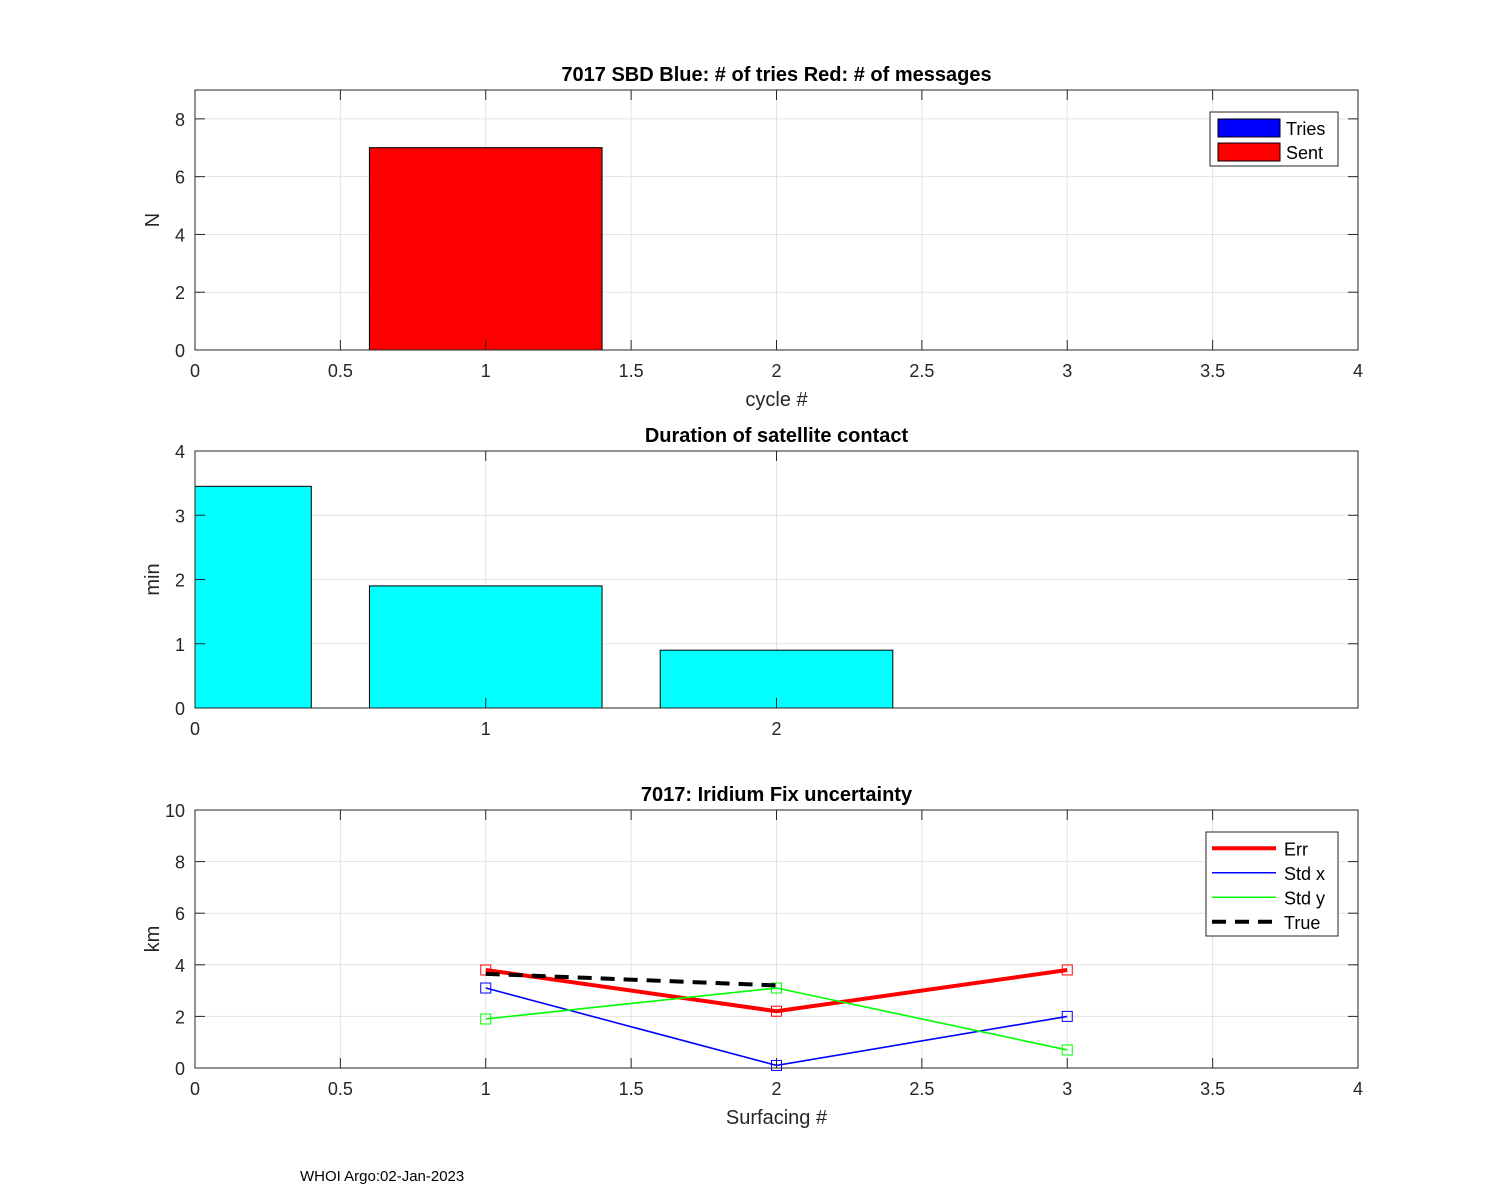 This screenshot has width=1500, height=1200. What do you see at coordinates (776, 1019) in the screenshot?
I see `series-line-std-y` at bounding box center [776, 1019].